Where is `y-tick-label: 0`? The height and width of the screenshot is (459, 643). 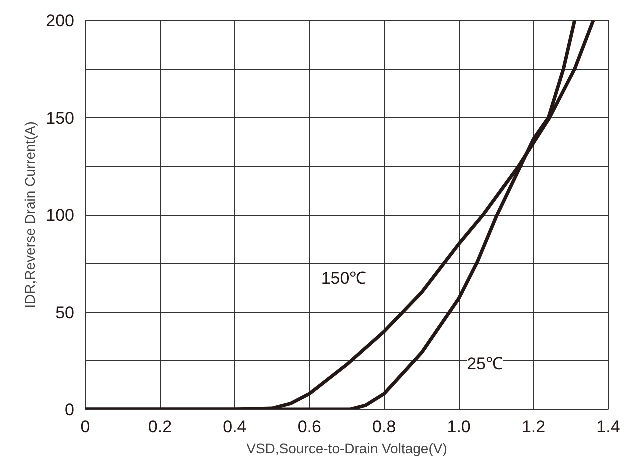 y-tick-label: 0 is located at coordinates (70, 410).